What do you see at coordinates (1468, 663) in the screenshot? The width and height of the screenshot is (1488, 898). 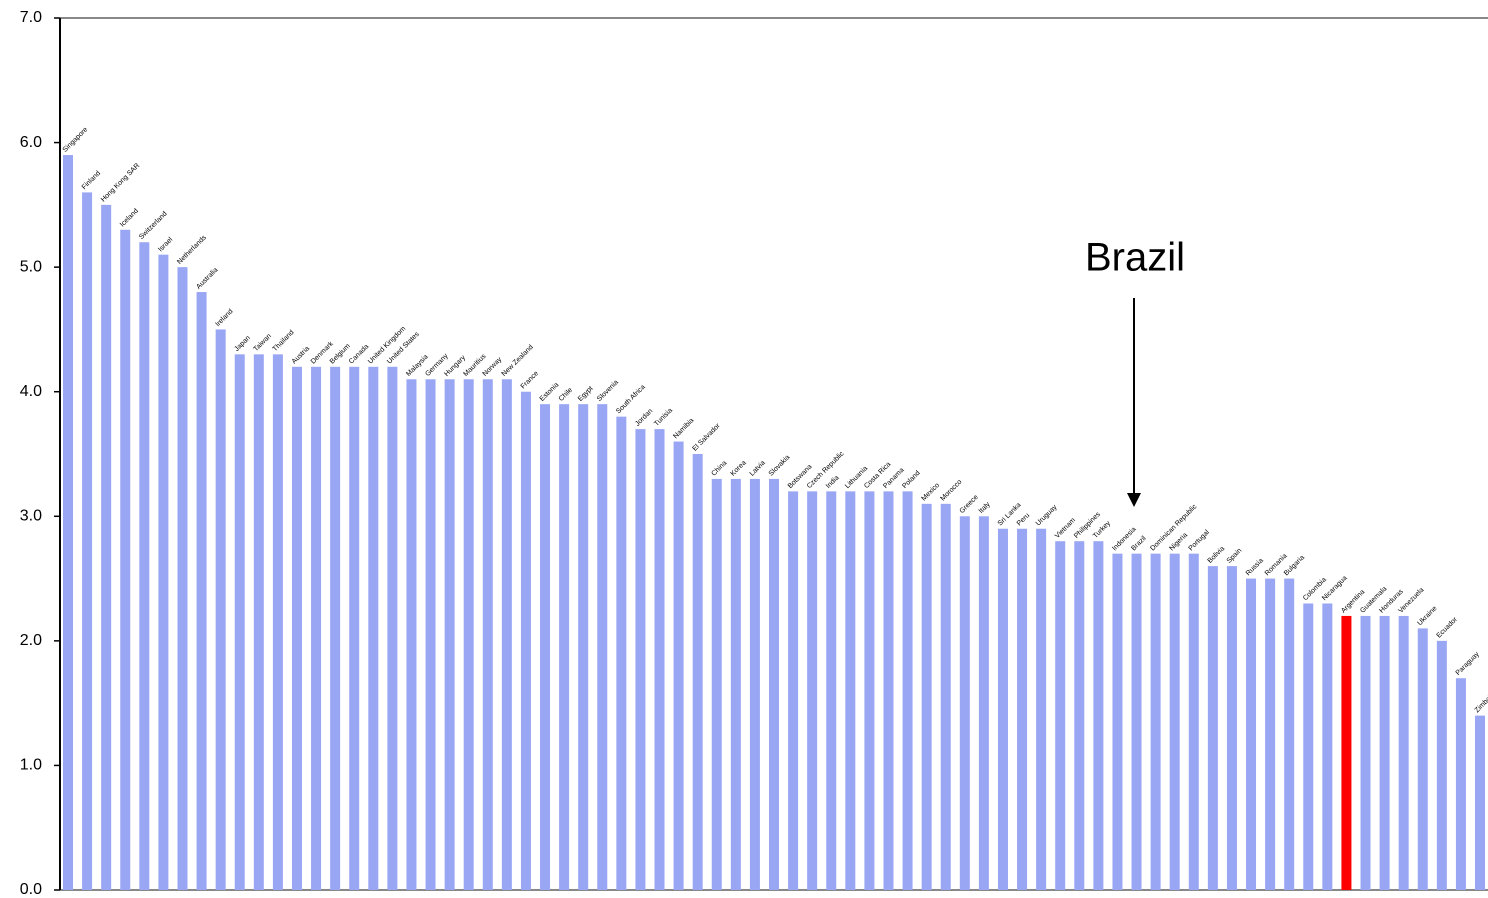 I see `bar-label: Paraguay` at bounding box center [1468, 663].